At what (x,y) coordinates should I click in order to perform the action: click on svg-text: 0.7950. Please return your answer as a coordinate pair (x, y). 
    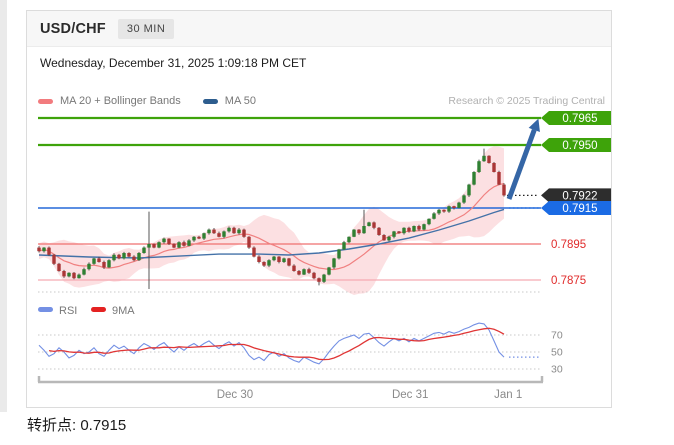
    Looking at the image, I should click on (579, 146).